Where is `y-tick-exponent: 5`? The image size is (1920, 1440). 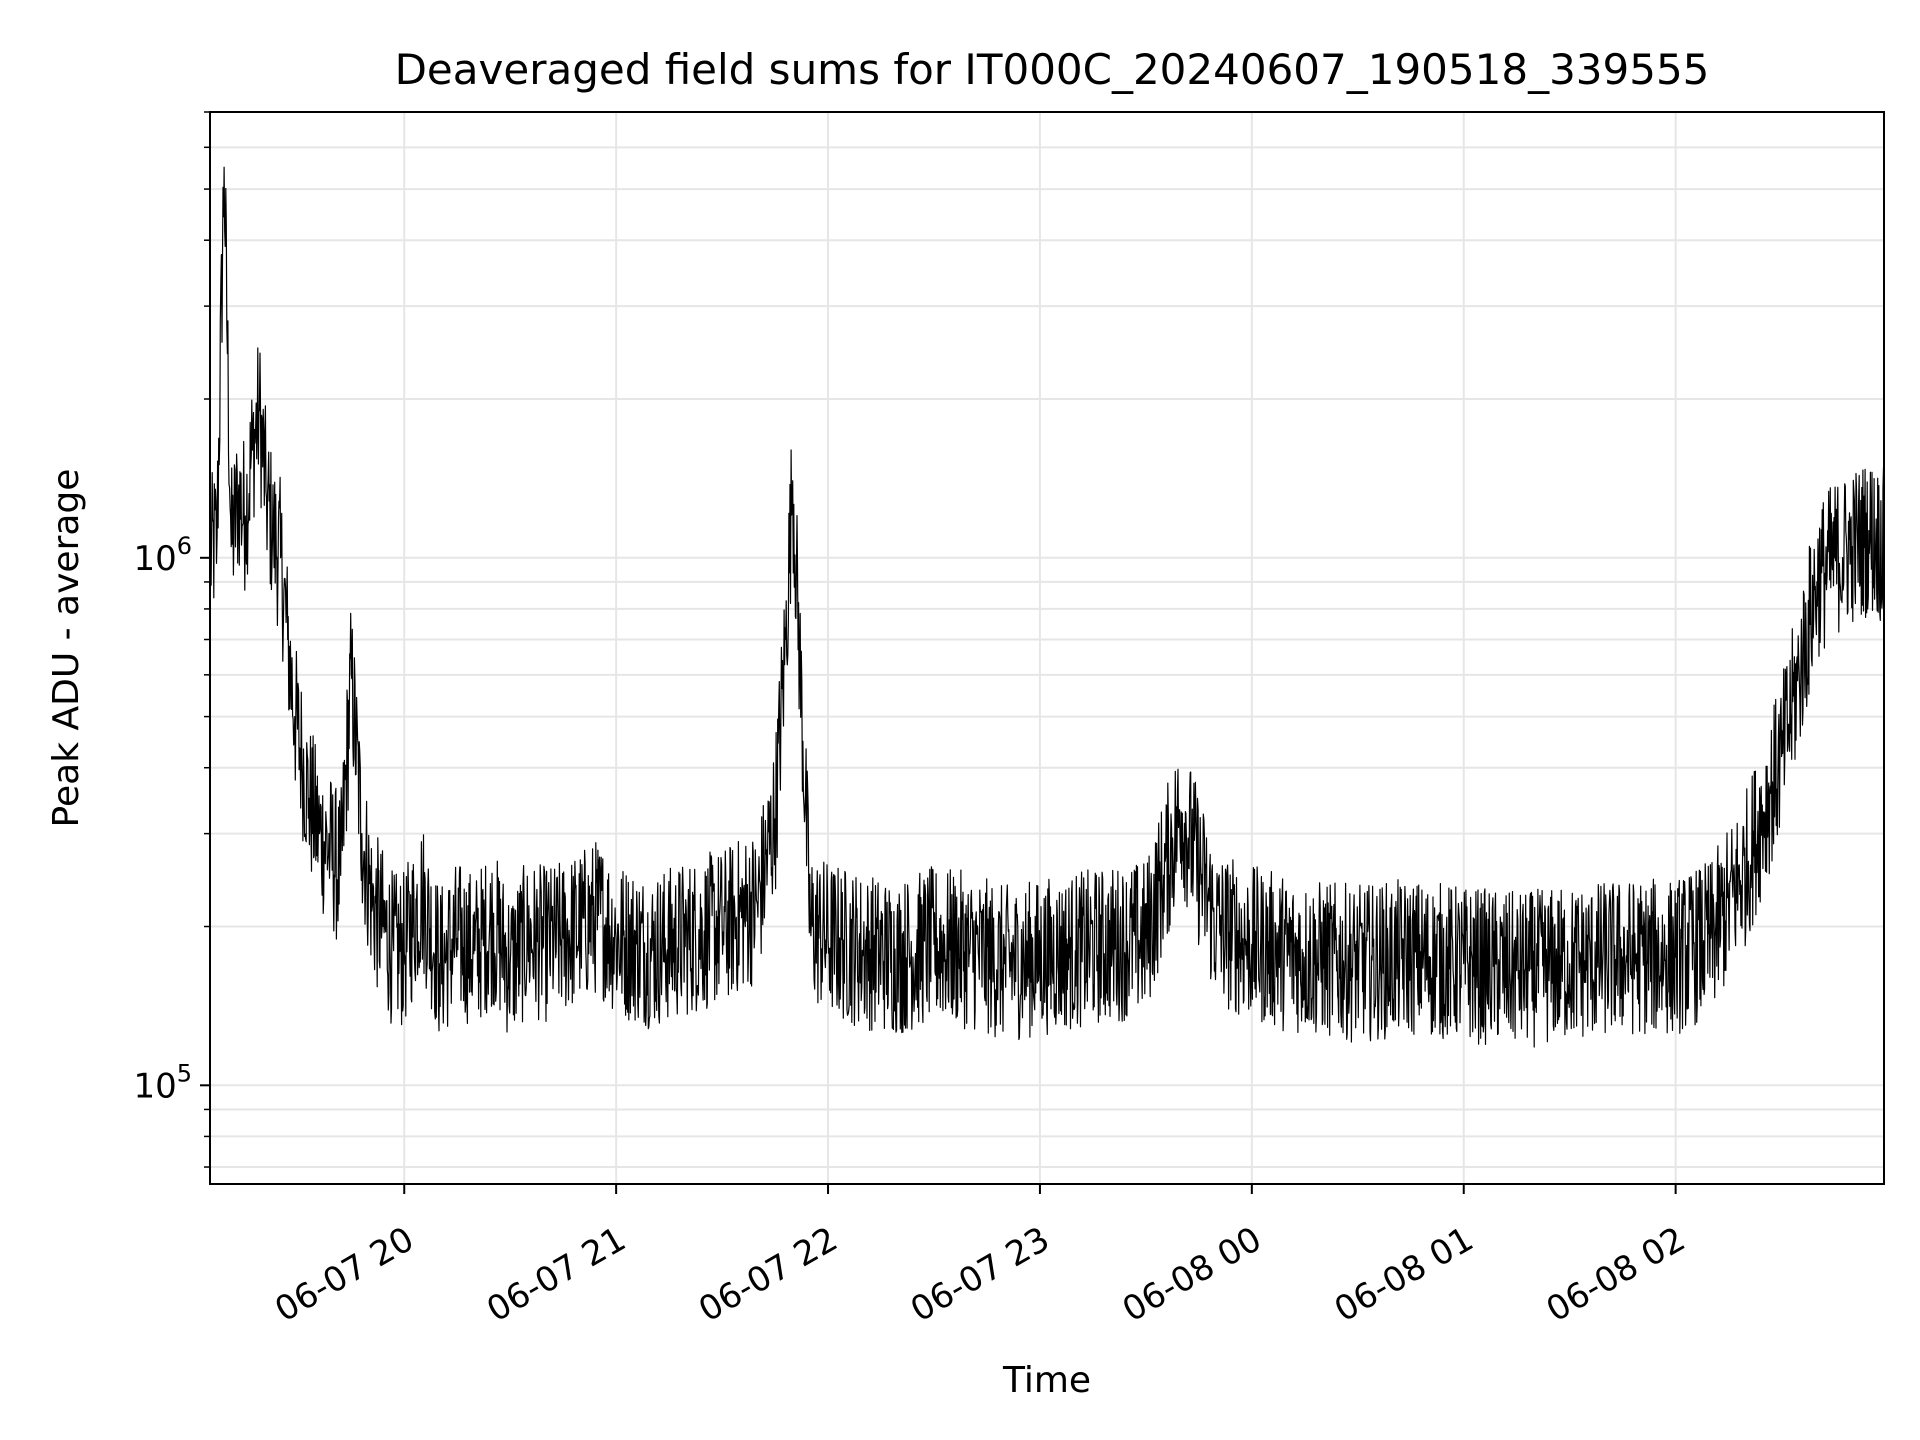
y-tick-exponent: 5 is located at coordinates (184, 1073).